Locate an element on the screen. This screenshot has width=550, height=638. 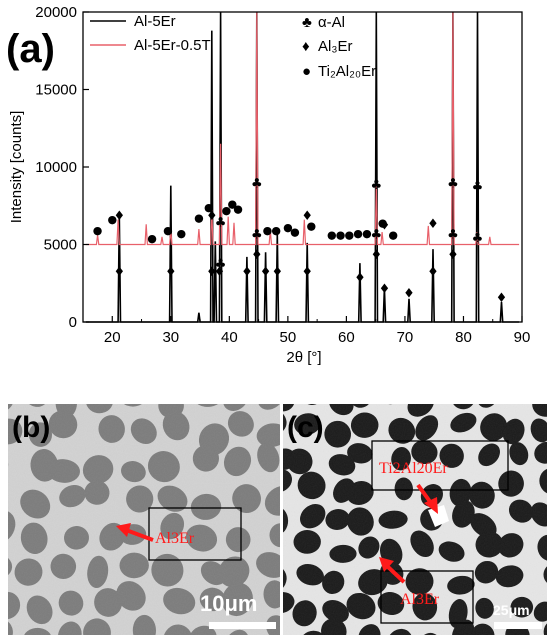
arrow-c-lower is located at coordinates (392, 570).